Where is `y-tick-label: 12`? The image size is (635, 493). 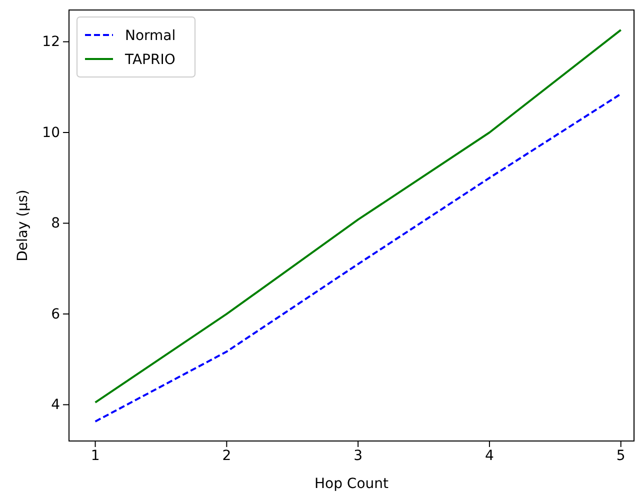 y-tick-label: 12 is located at coordinates (51, 42).